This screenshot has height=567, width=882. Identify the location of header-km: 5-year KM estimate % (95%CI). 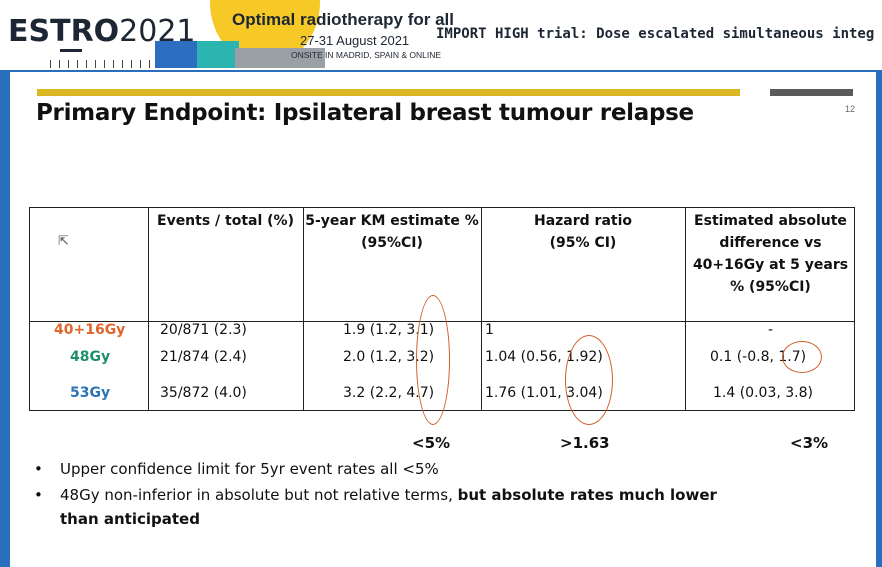
(392, 232).